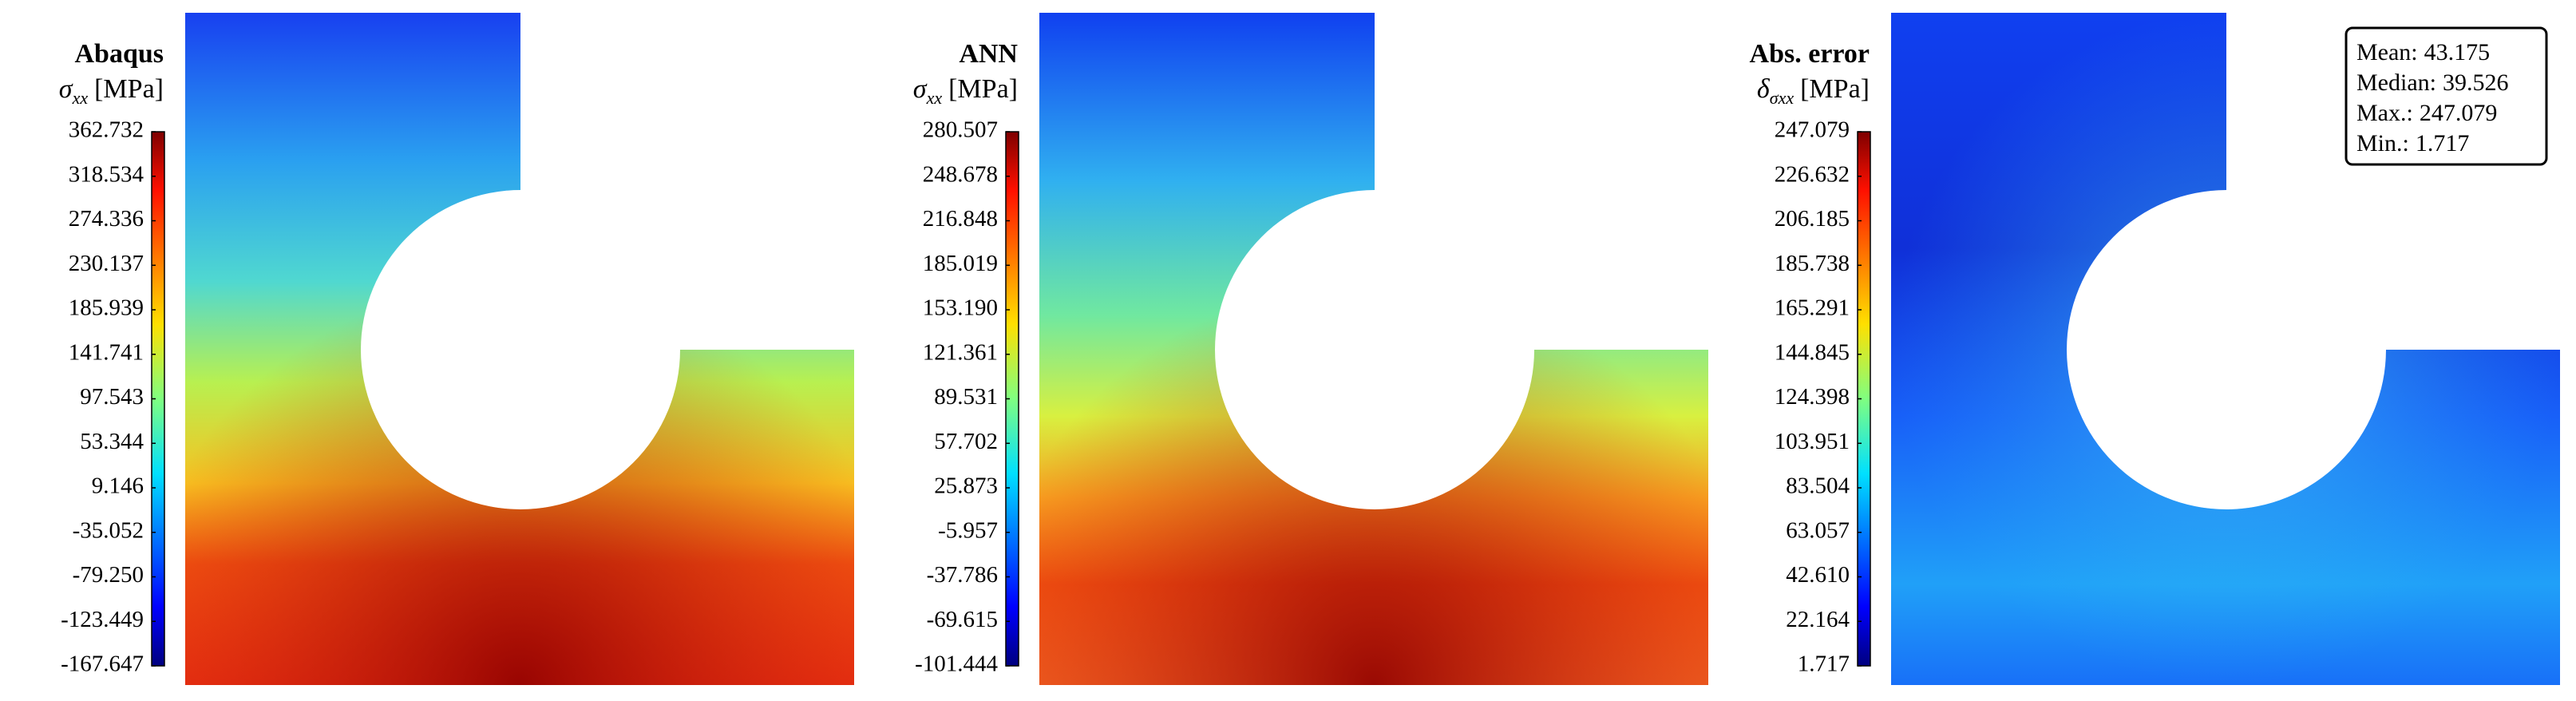  I want to click on stat-line: Max.: 247.079, so click(2426, 113).